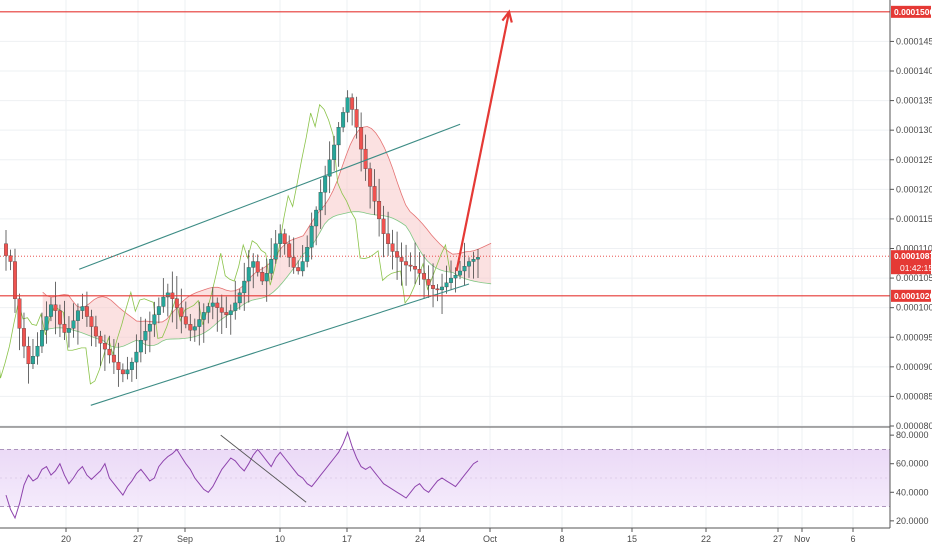 This screenshot has height=555, width=932. I want to click on y-tick-label: 0.0000800, so click(914, 426).